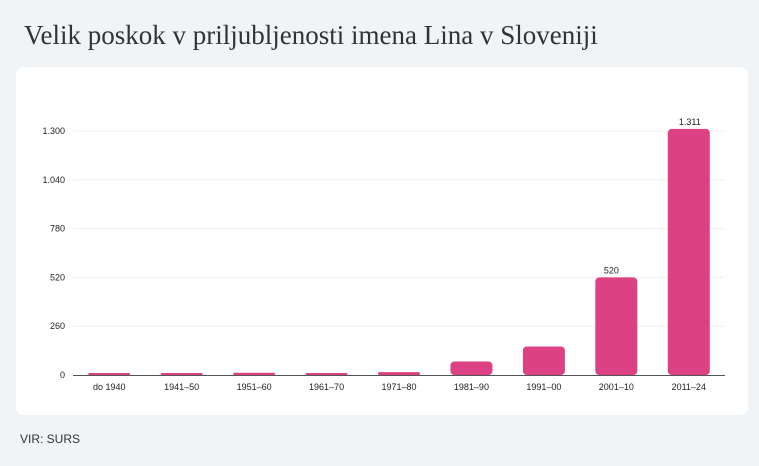 The image size is (759, 466). Describe the element at coordinates (398, 387) in the screenshot. I see `x-tick-label: 1971–80` at that location.